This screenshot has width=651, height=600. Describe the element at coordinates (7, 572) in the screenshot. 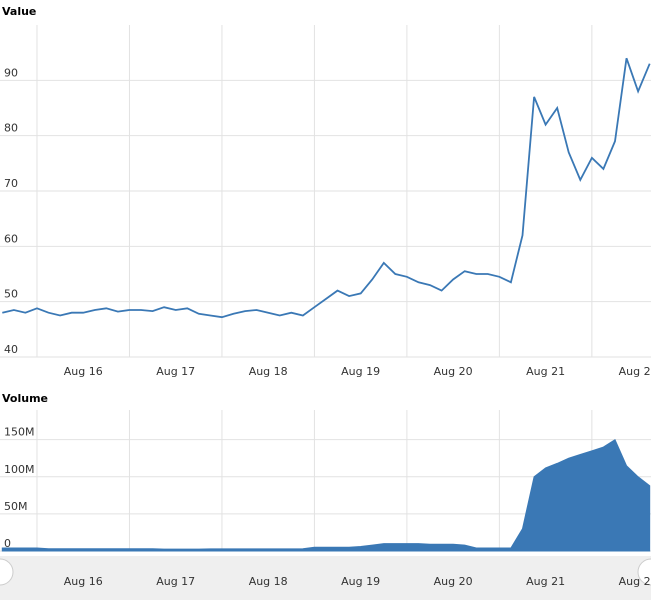

I see `scrollbar-handle-left` at that location.